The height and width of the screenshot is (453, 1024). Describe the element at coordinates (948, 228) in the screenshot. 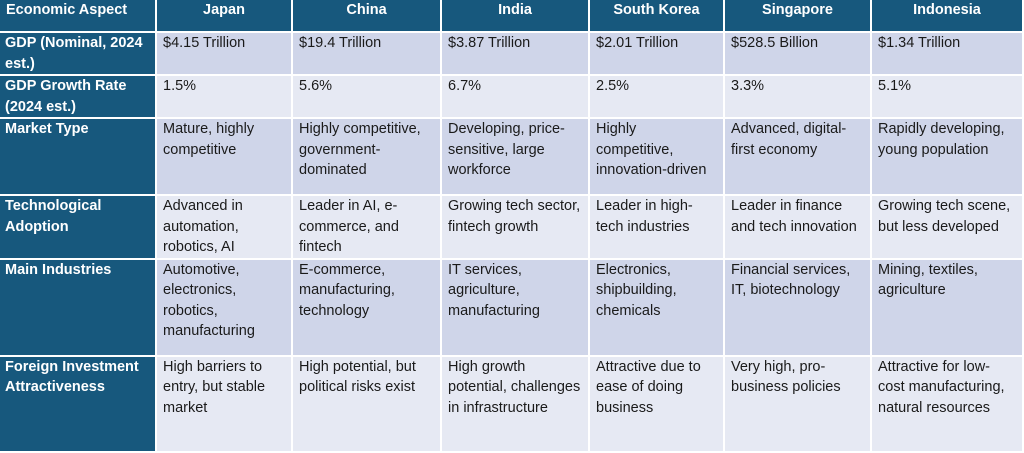

I see `table-cell: Growing tech scene, but less developed` at that location.